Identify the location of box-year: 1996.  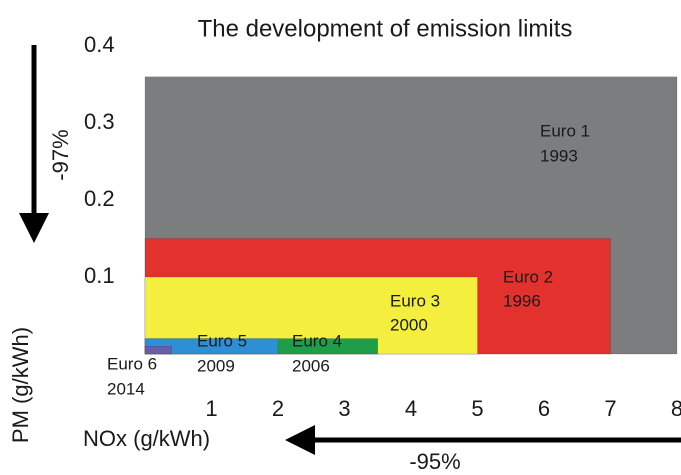
(522, 300).